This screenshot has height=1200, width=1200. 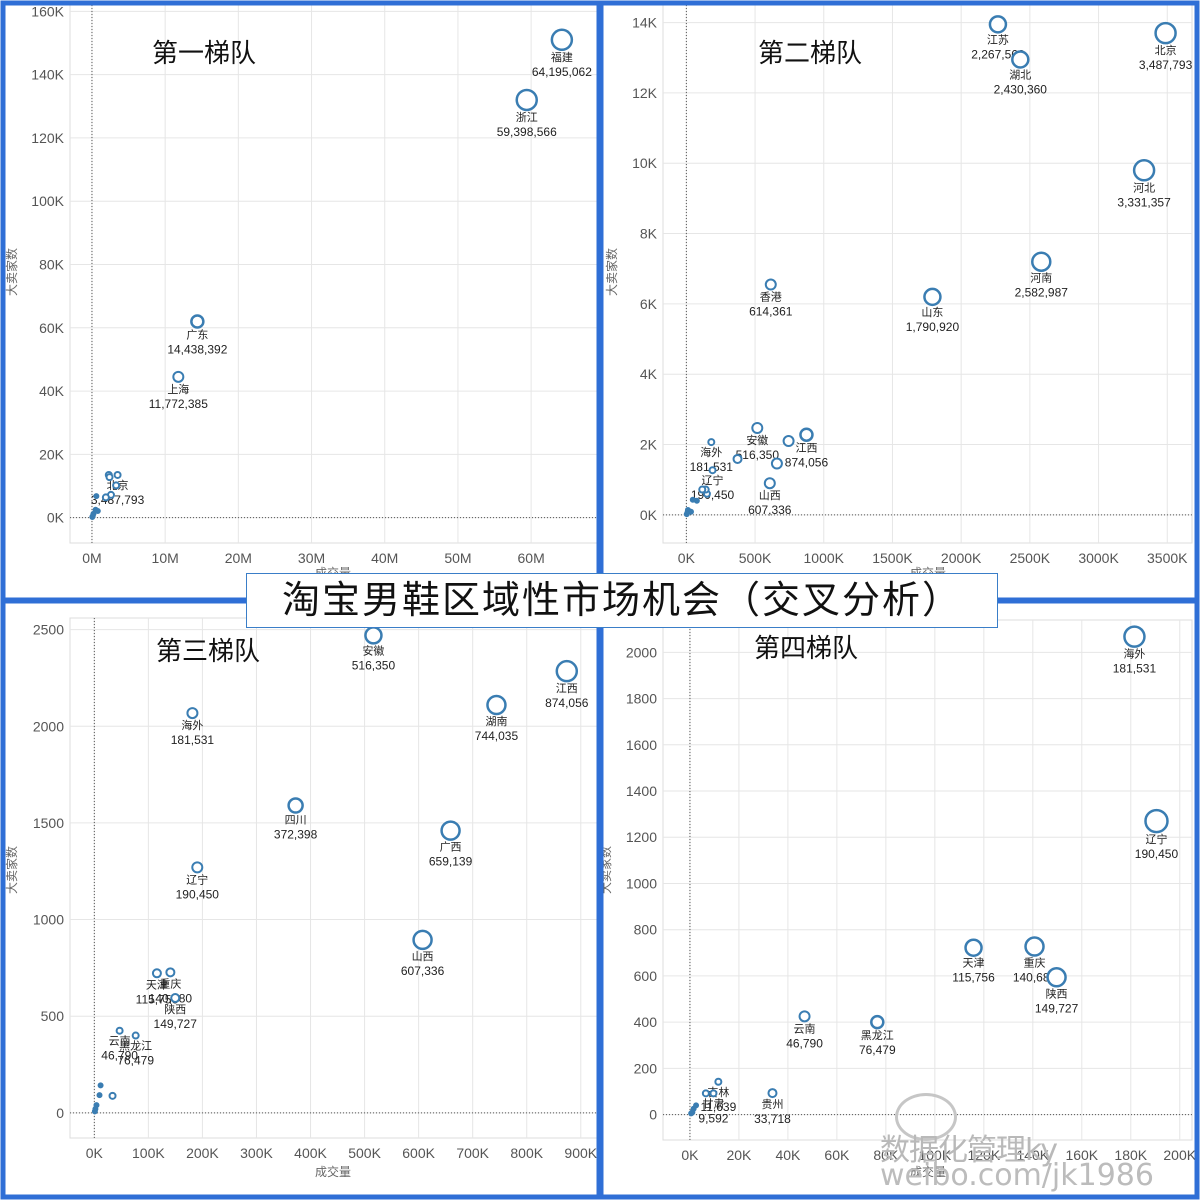 I want to click on point-label-name: 四川, so click(x=296, y=820).